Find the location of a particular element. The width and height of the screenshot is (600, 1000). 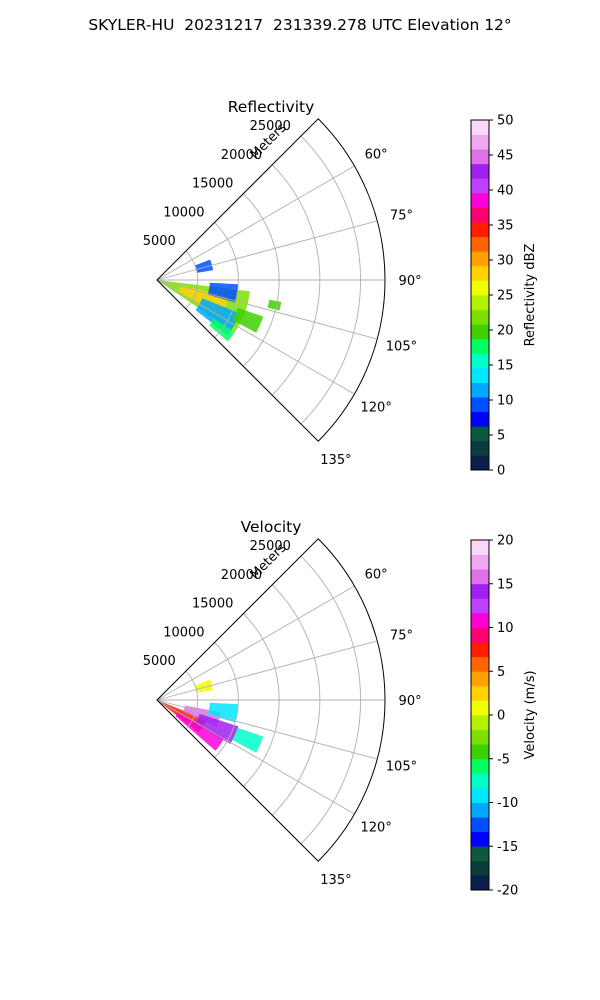

colorbar-tick-label: 45 is located at coordinates (505, 156).